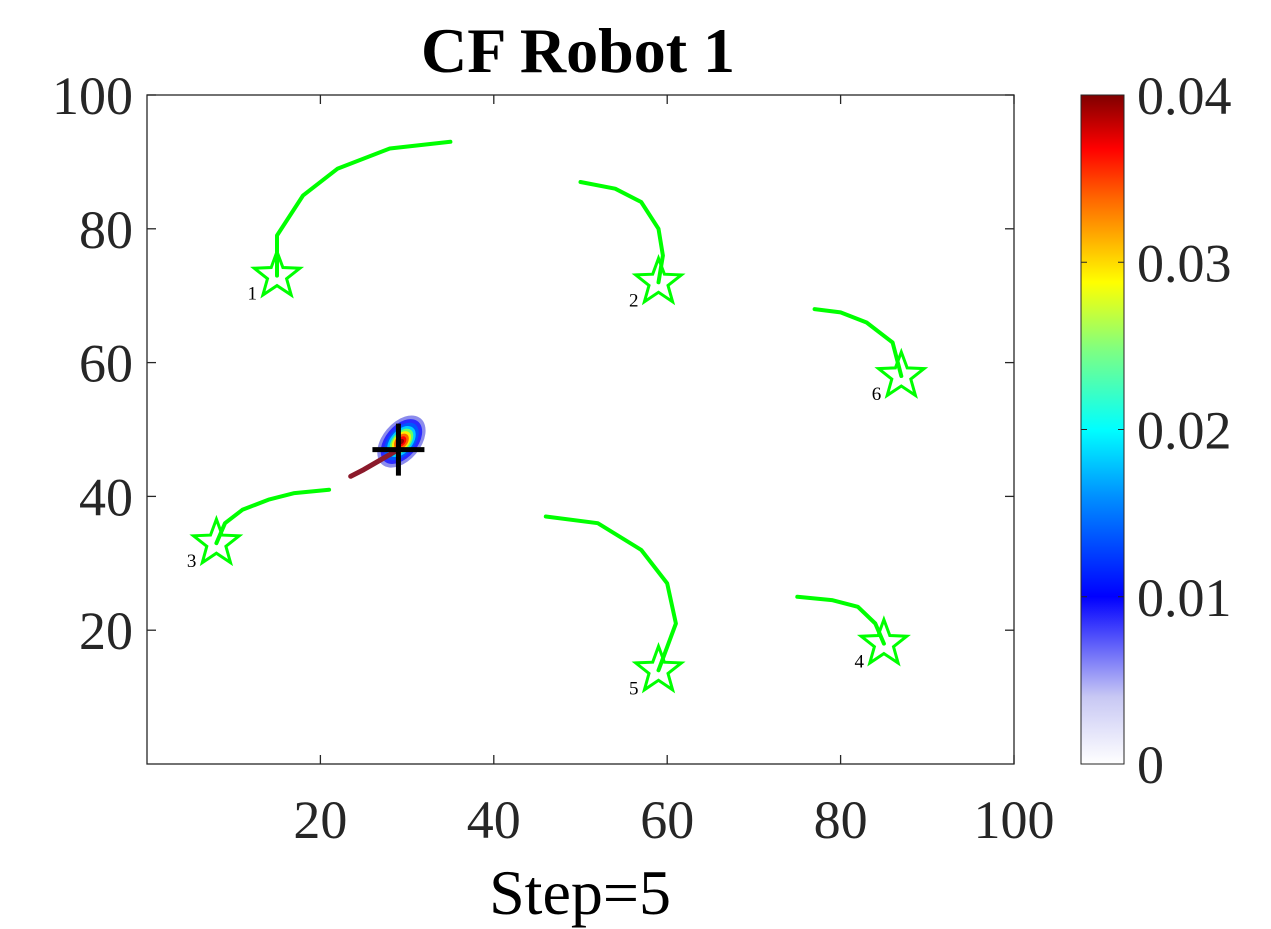  Describe the element at coordinates (1184, 431) in the screenshot. I see `colorbar-tick-label: 0.02` at that location.